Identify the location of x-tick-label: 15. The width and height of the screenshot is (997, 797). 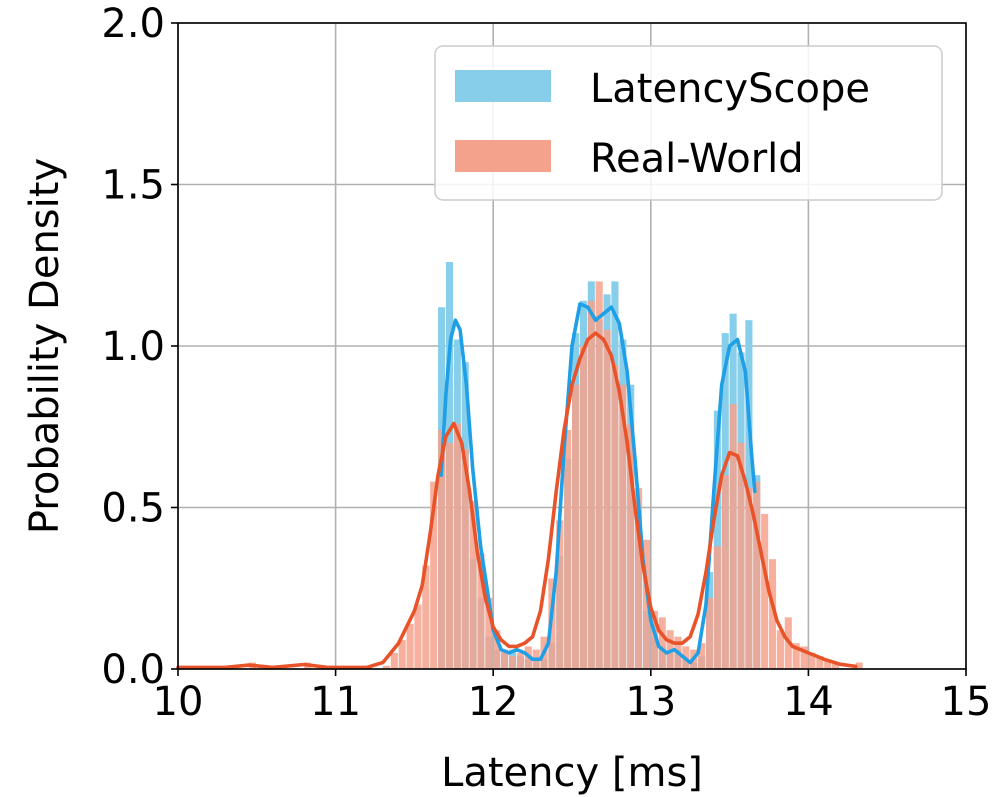
(966, 702).